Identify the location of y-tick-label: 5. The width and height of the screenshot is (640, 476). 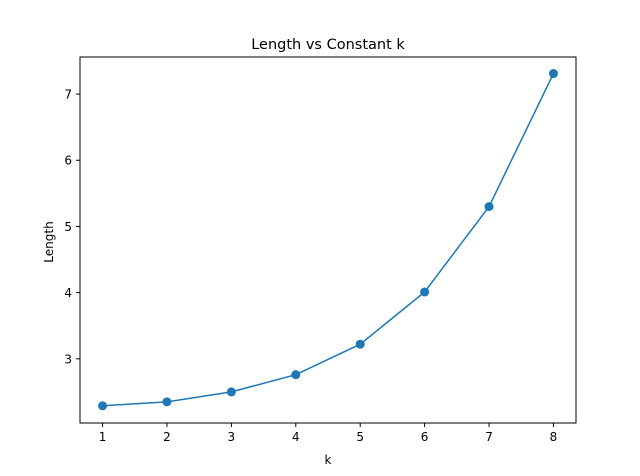
(68, 227).